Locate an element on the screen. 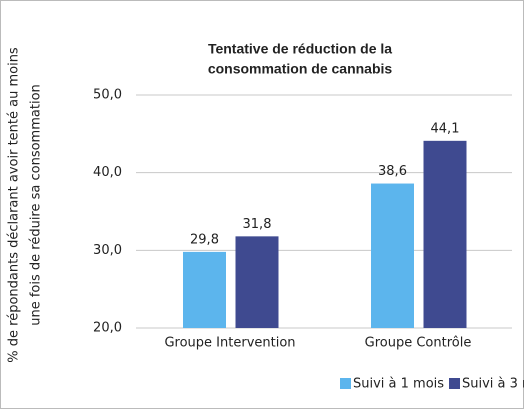 Image resolution: width=524 pixels, height=409 pixels. y-tick-label: 40,0 is located at coordinates (107, 172).